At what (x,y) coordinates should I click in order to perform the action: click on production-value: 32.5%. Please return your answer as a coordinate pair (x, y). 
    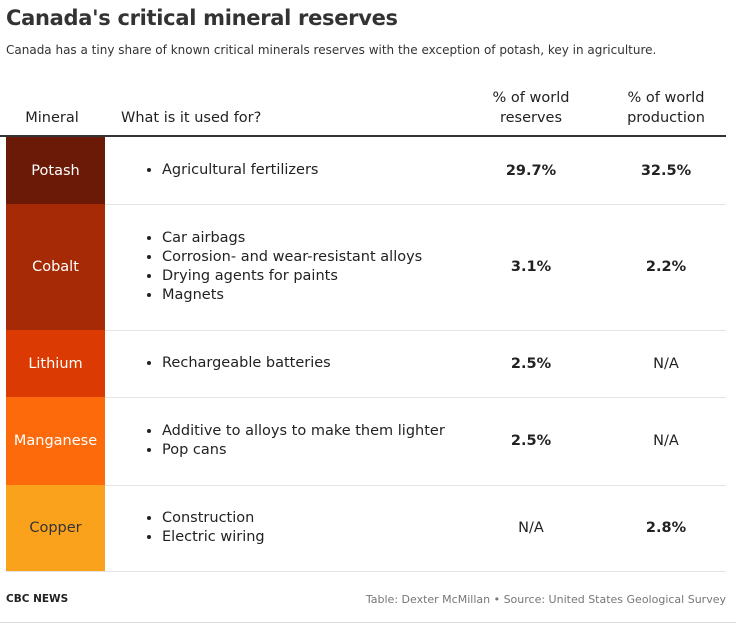
    Looking at the image, I should click on (666, 170).